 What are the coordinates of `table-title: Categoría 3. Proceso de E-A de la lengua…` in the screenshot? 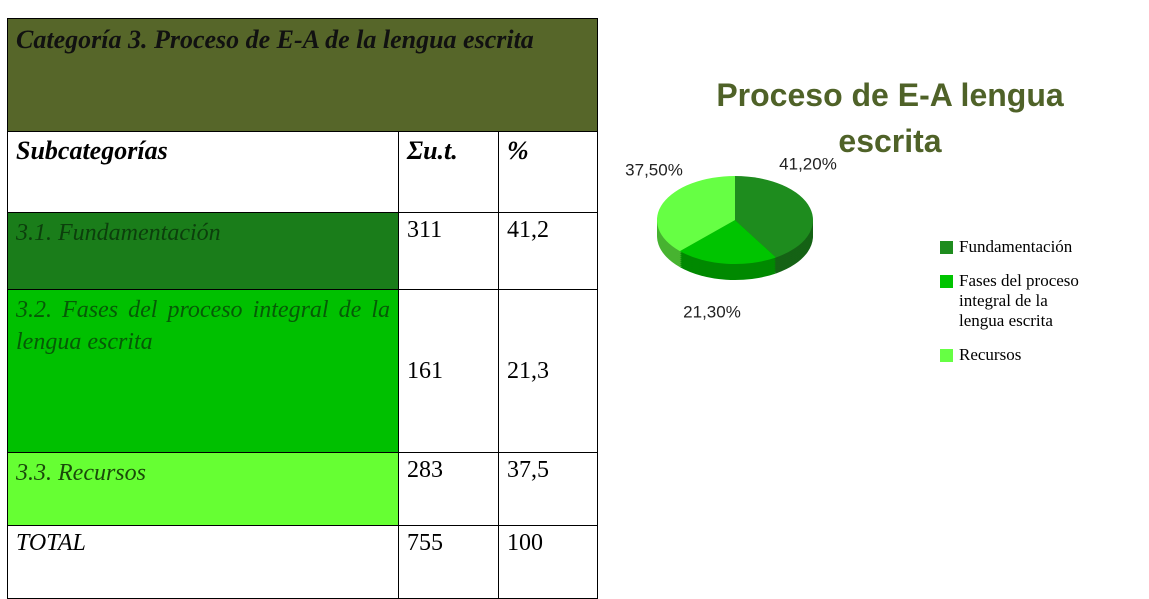 It's located at (302, 75).